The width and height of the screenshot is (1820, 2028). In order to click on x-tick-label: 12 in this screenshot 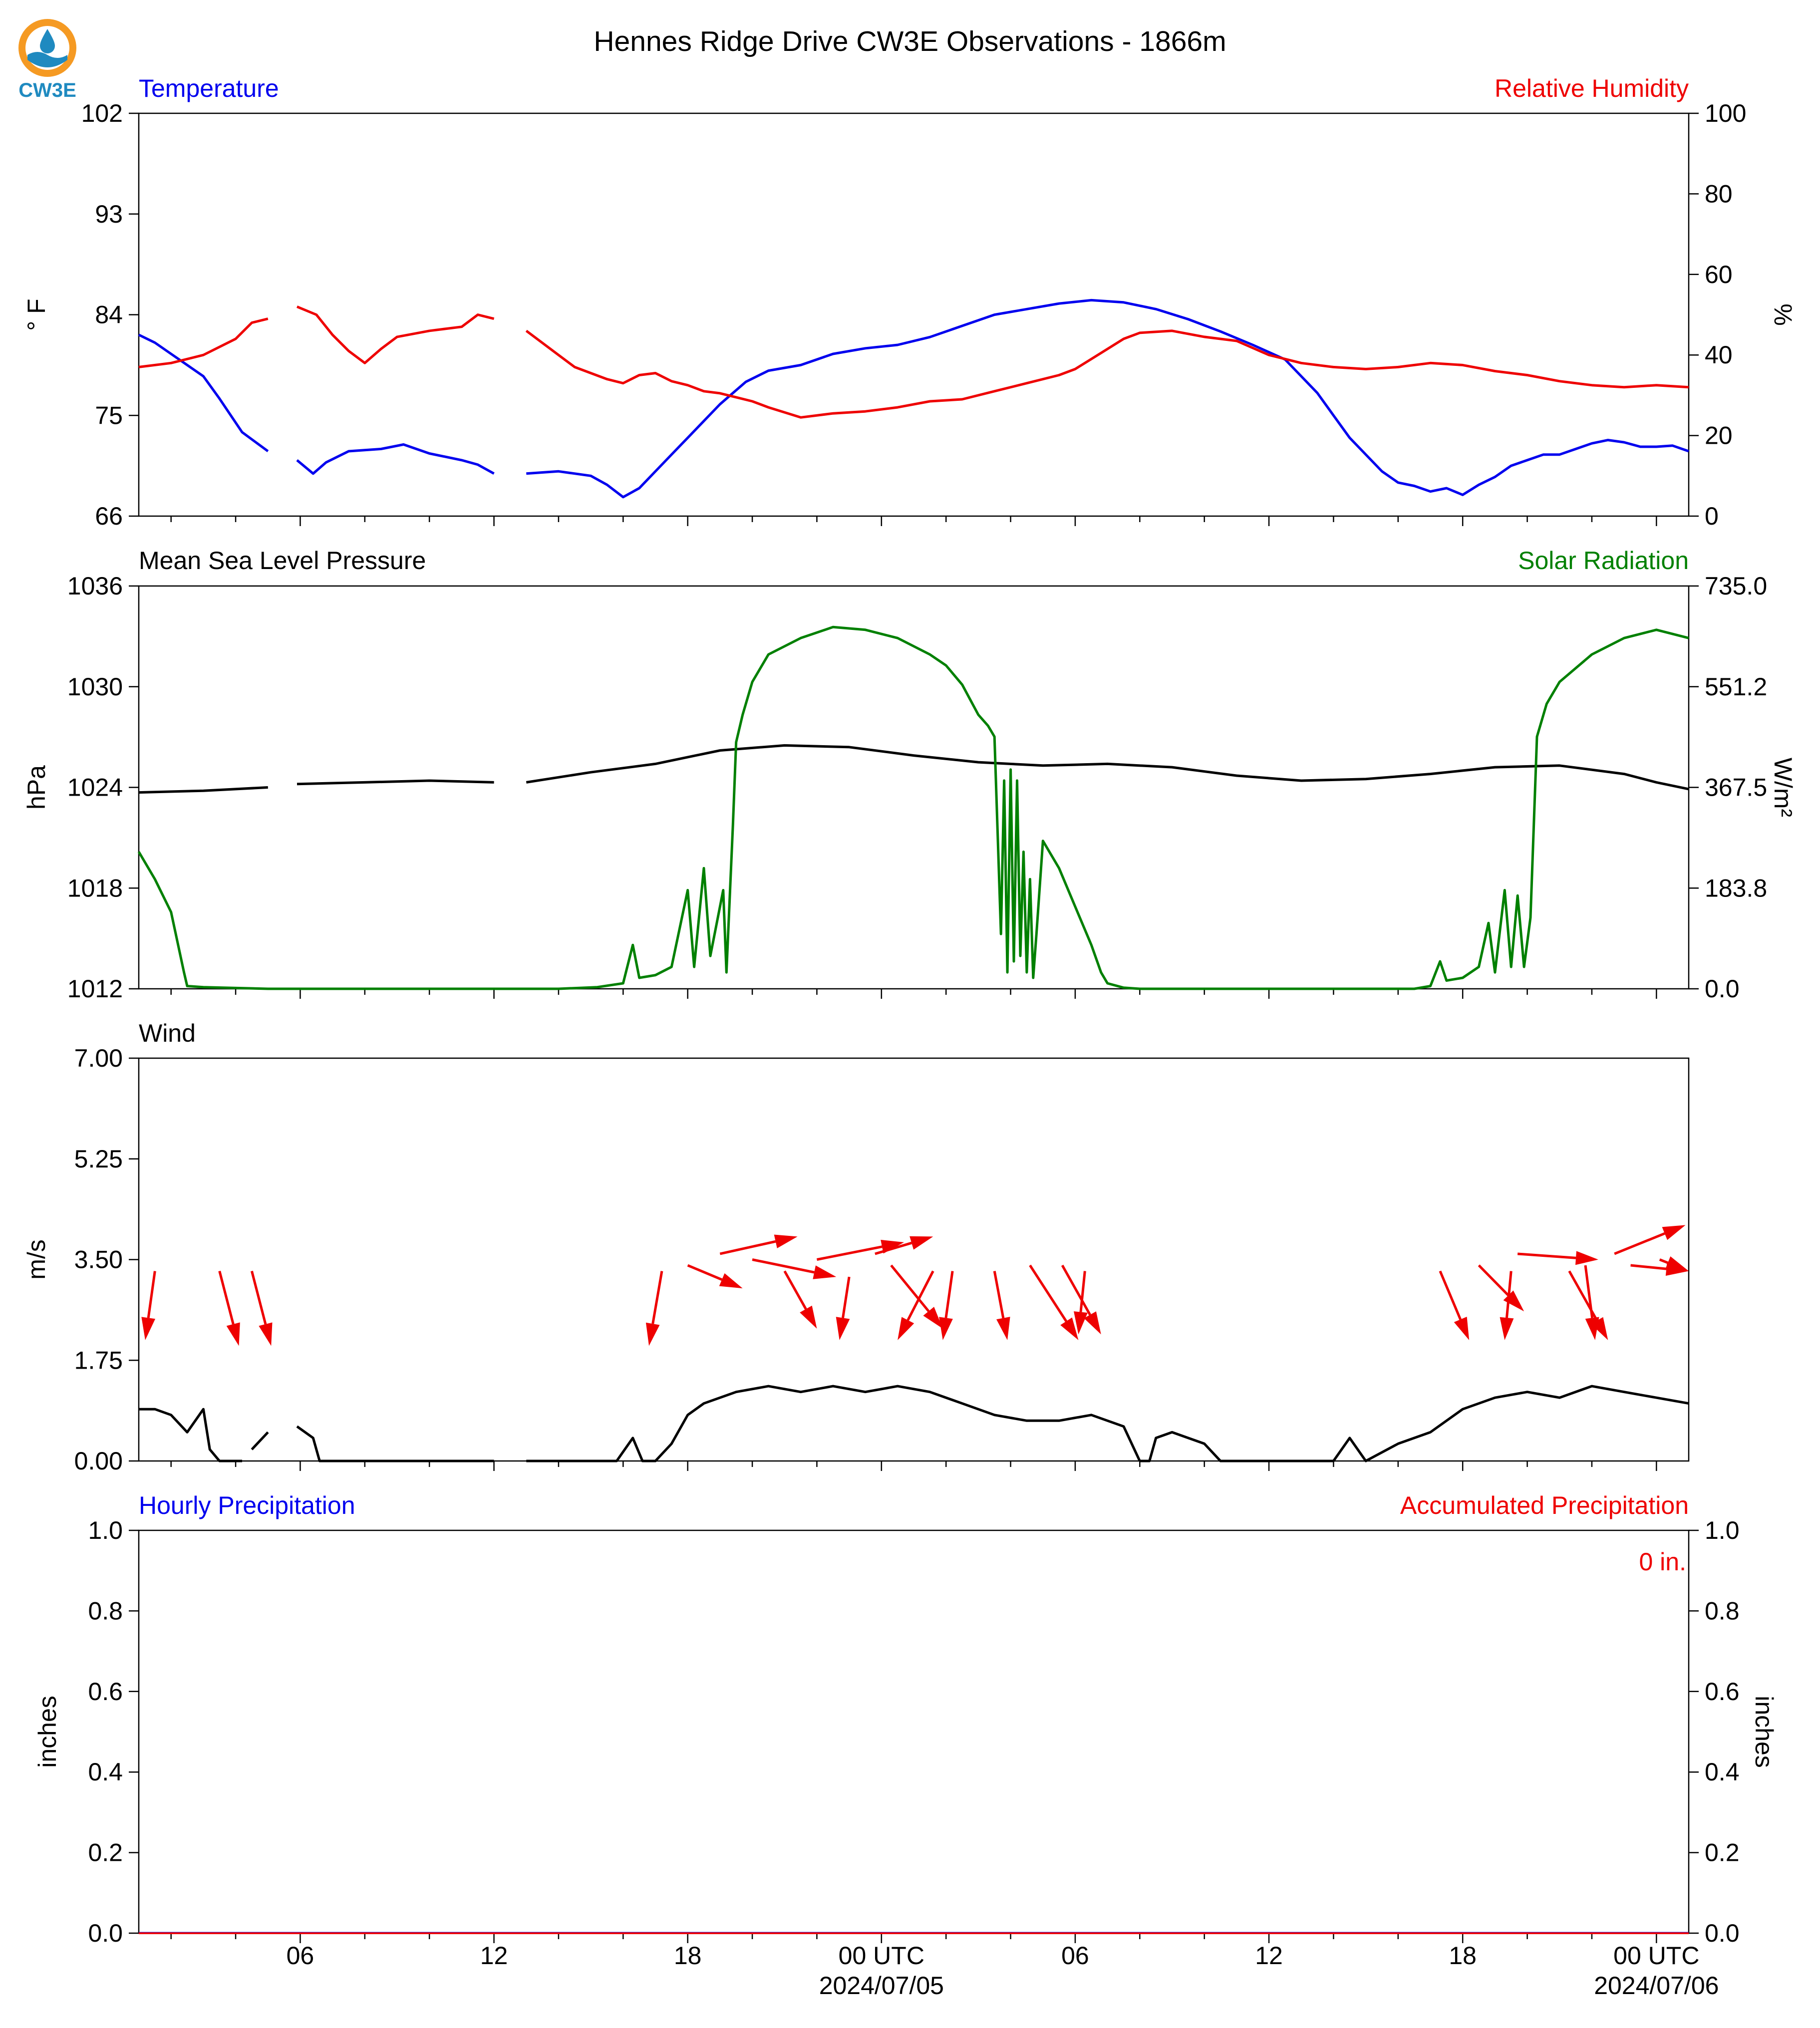, I will do `click(1269, 1956)`.